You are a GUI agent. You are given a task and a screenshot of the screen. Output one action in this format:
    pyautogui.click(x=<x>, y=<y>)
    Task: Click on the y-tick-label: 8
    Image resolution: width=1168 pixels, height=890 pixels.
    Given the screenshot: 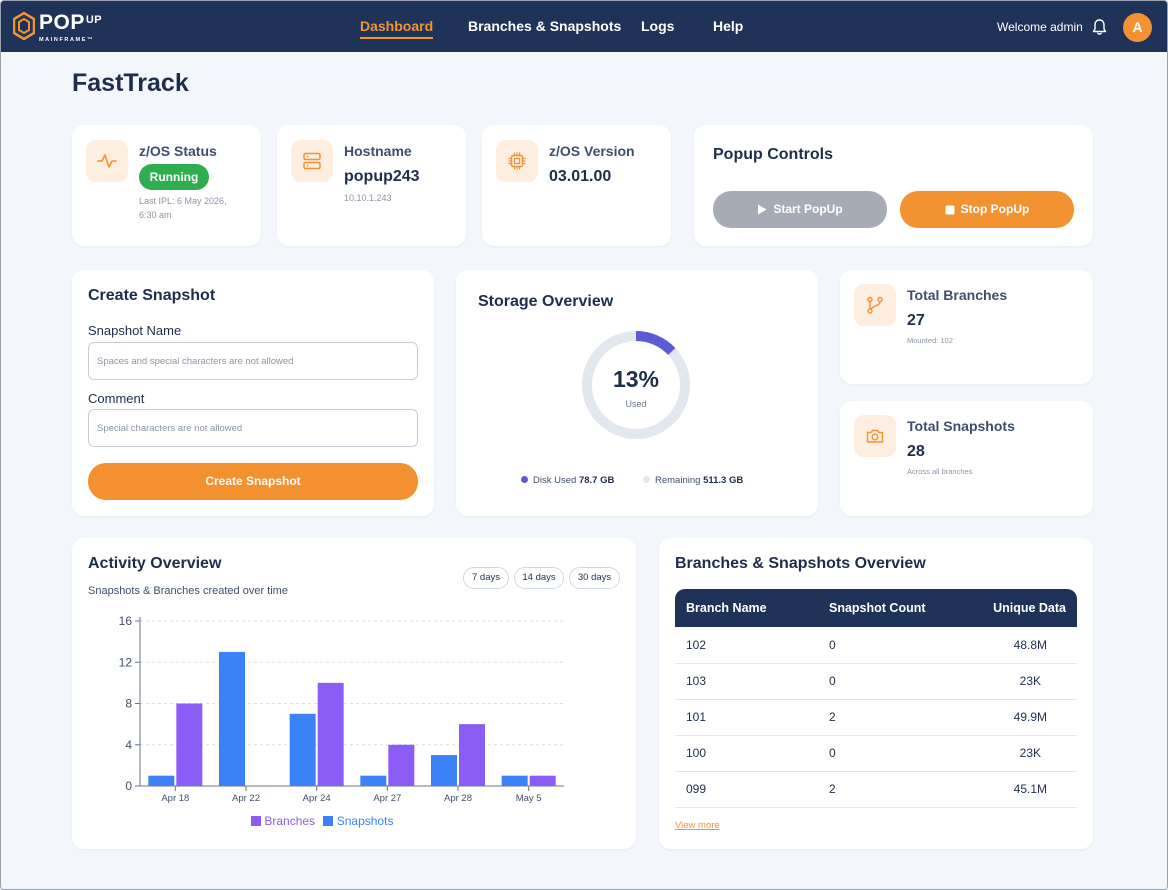 What is the action you would take?
    pyautogui.click(x=128, y=704)
    